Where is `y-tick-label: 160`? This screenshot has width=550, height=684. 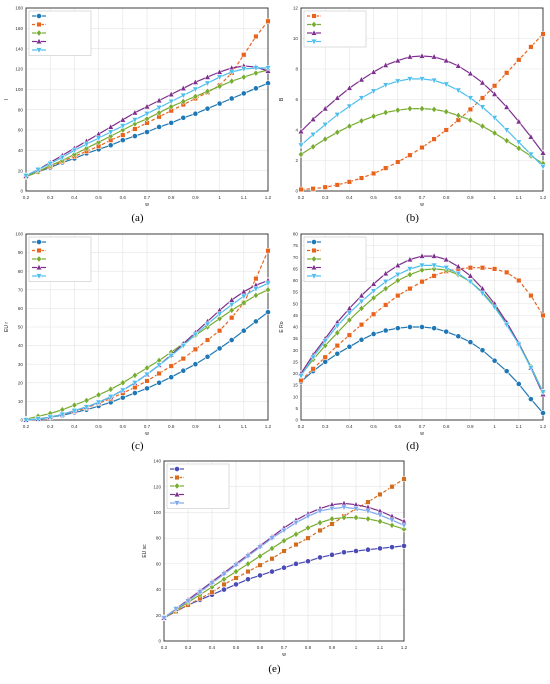 y-tick-label: 160 is located at coordinates (19, 28).